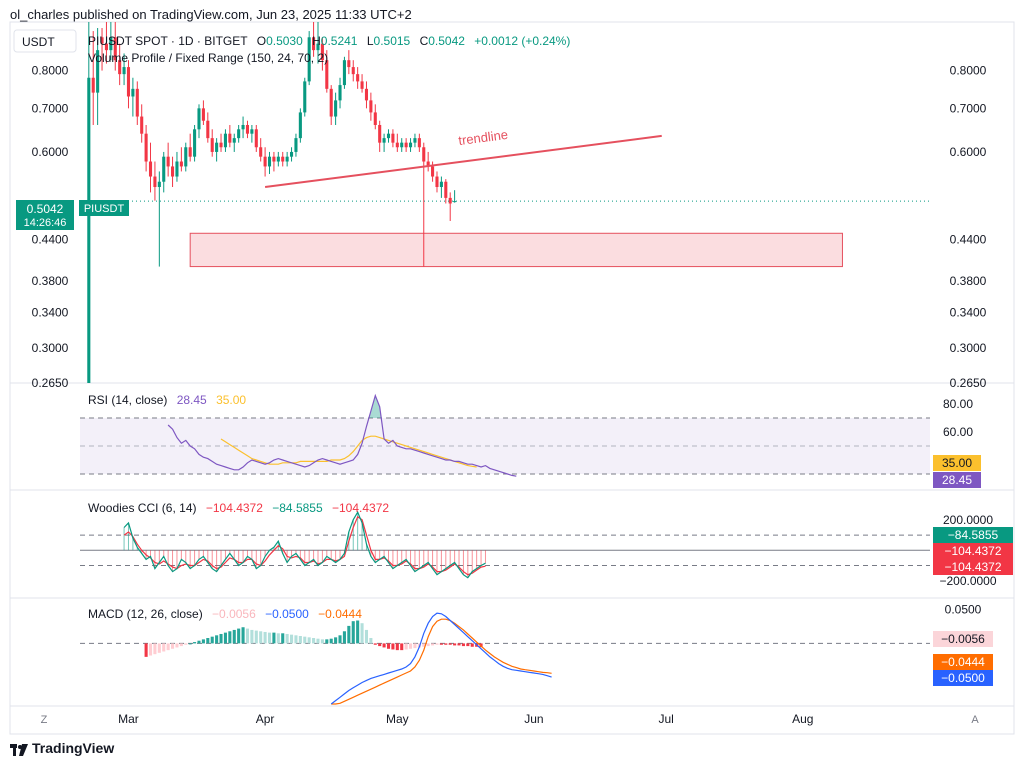 The width and height of the screenshot is (1024, 766). What do you see at coordinates (234, 614) in the screenshot?
I see `macd-header-value-1: −0.0056` at bounding box center [234, 614].